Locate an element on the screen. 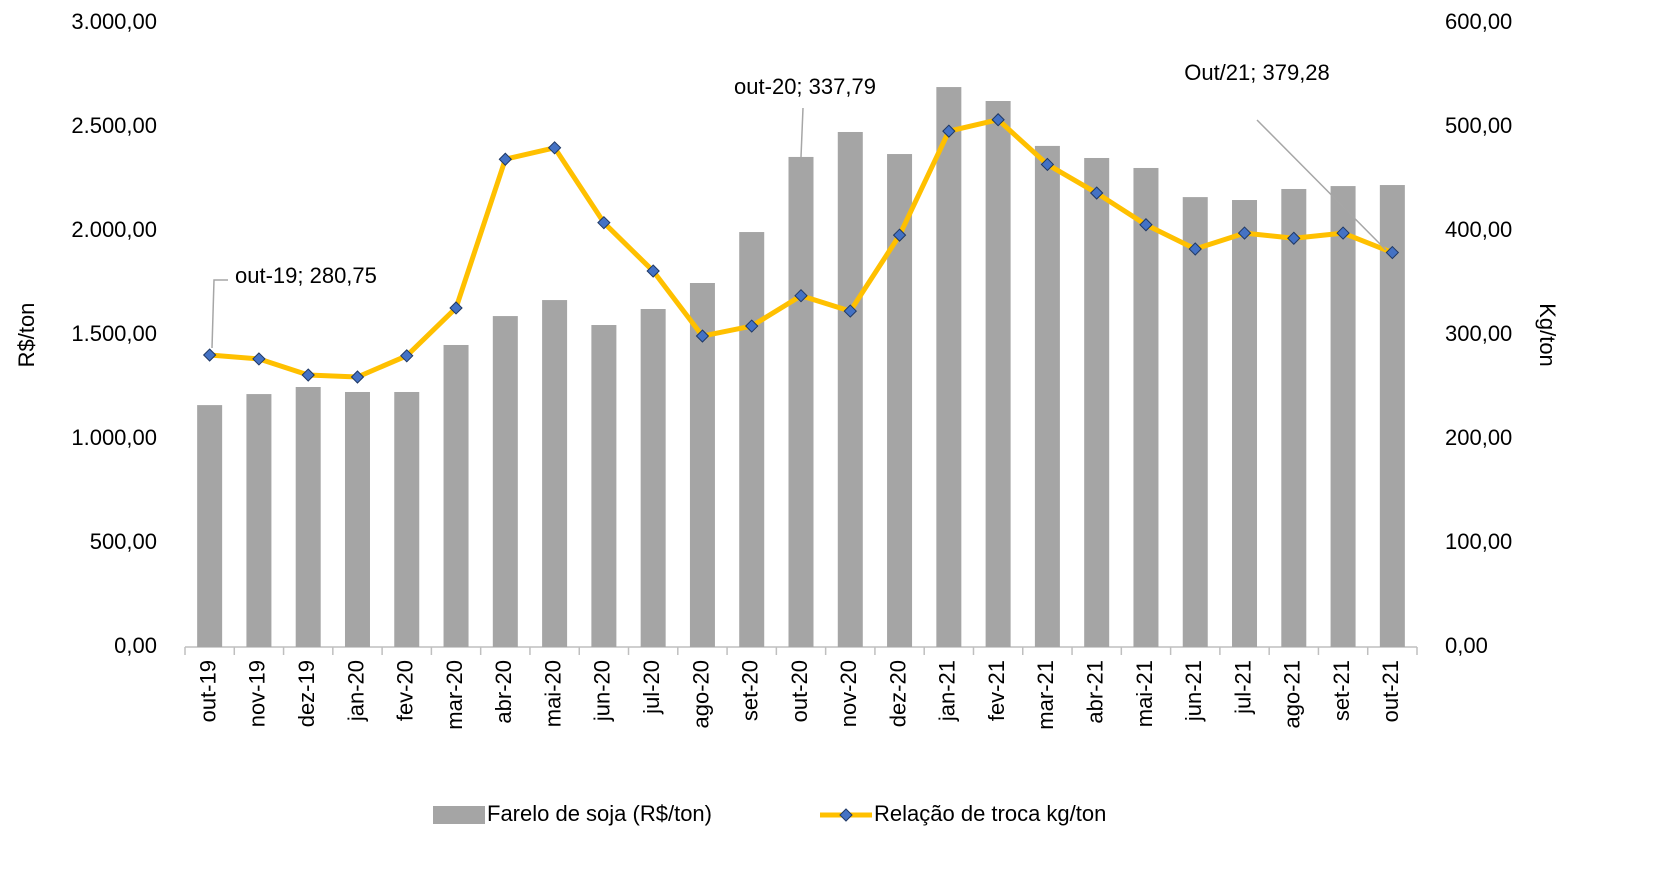  x-tick-label: mar-21 is located at coordinates (1045, 695).